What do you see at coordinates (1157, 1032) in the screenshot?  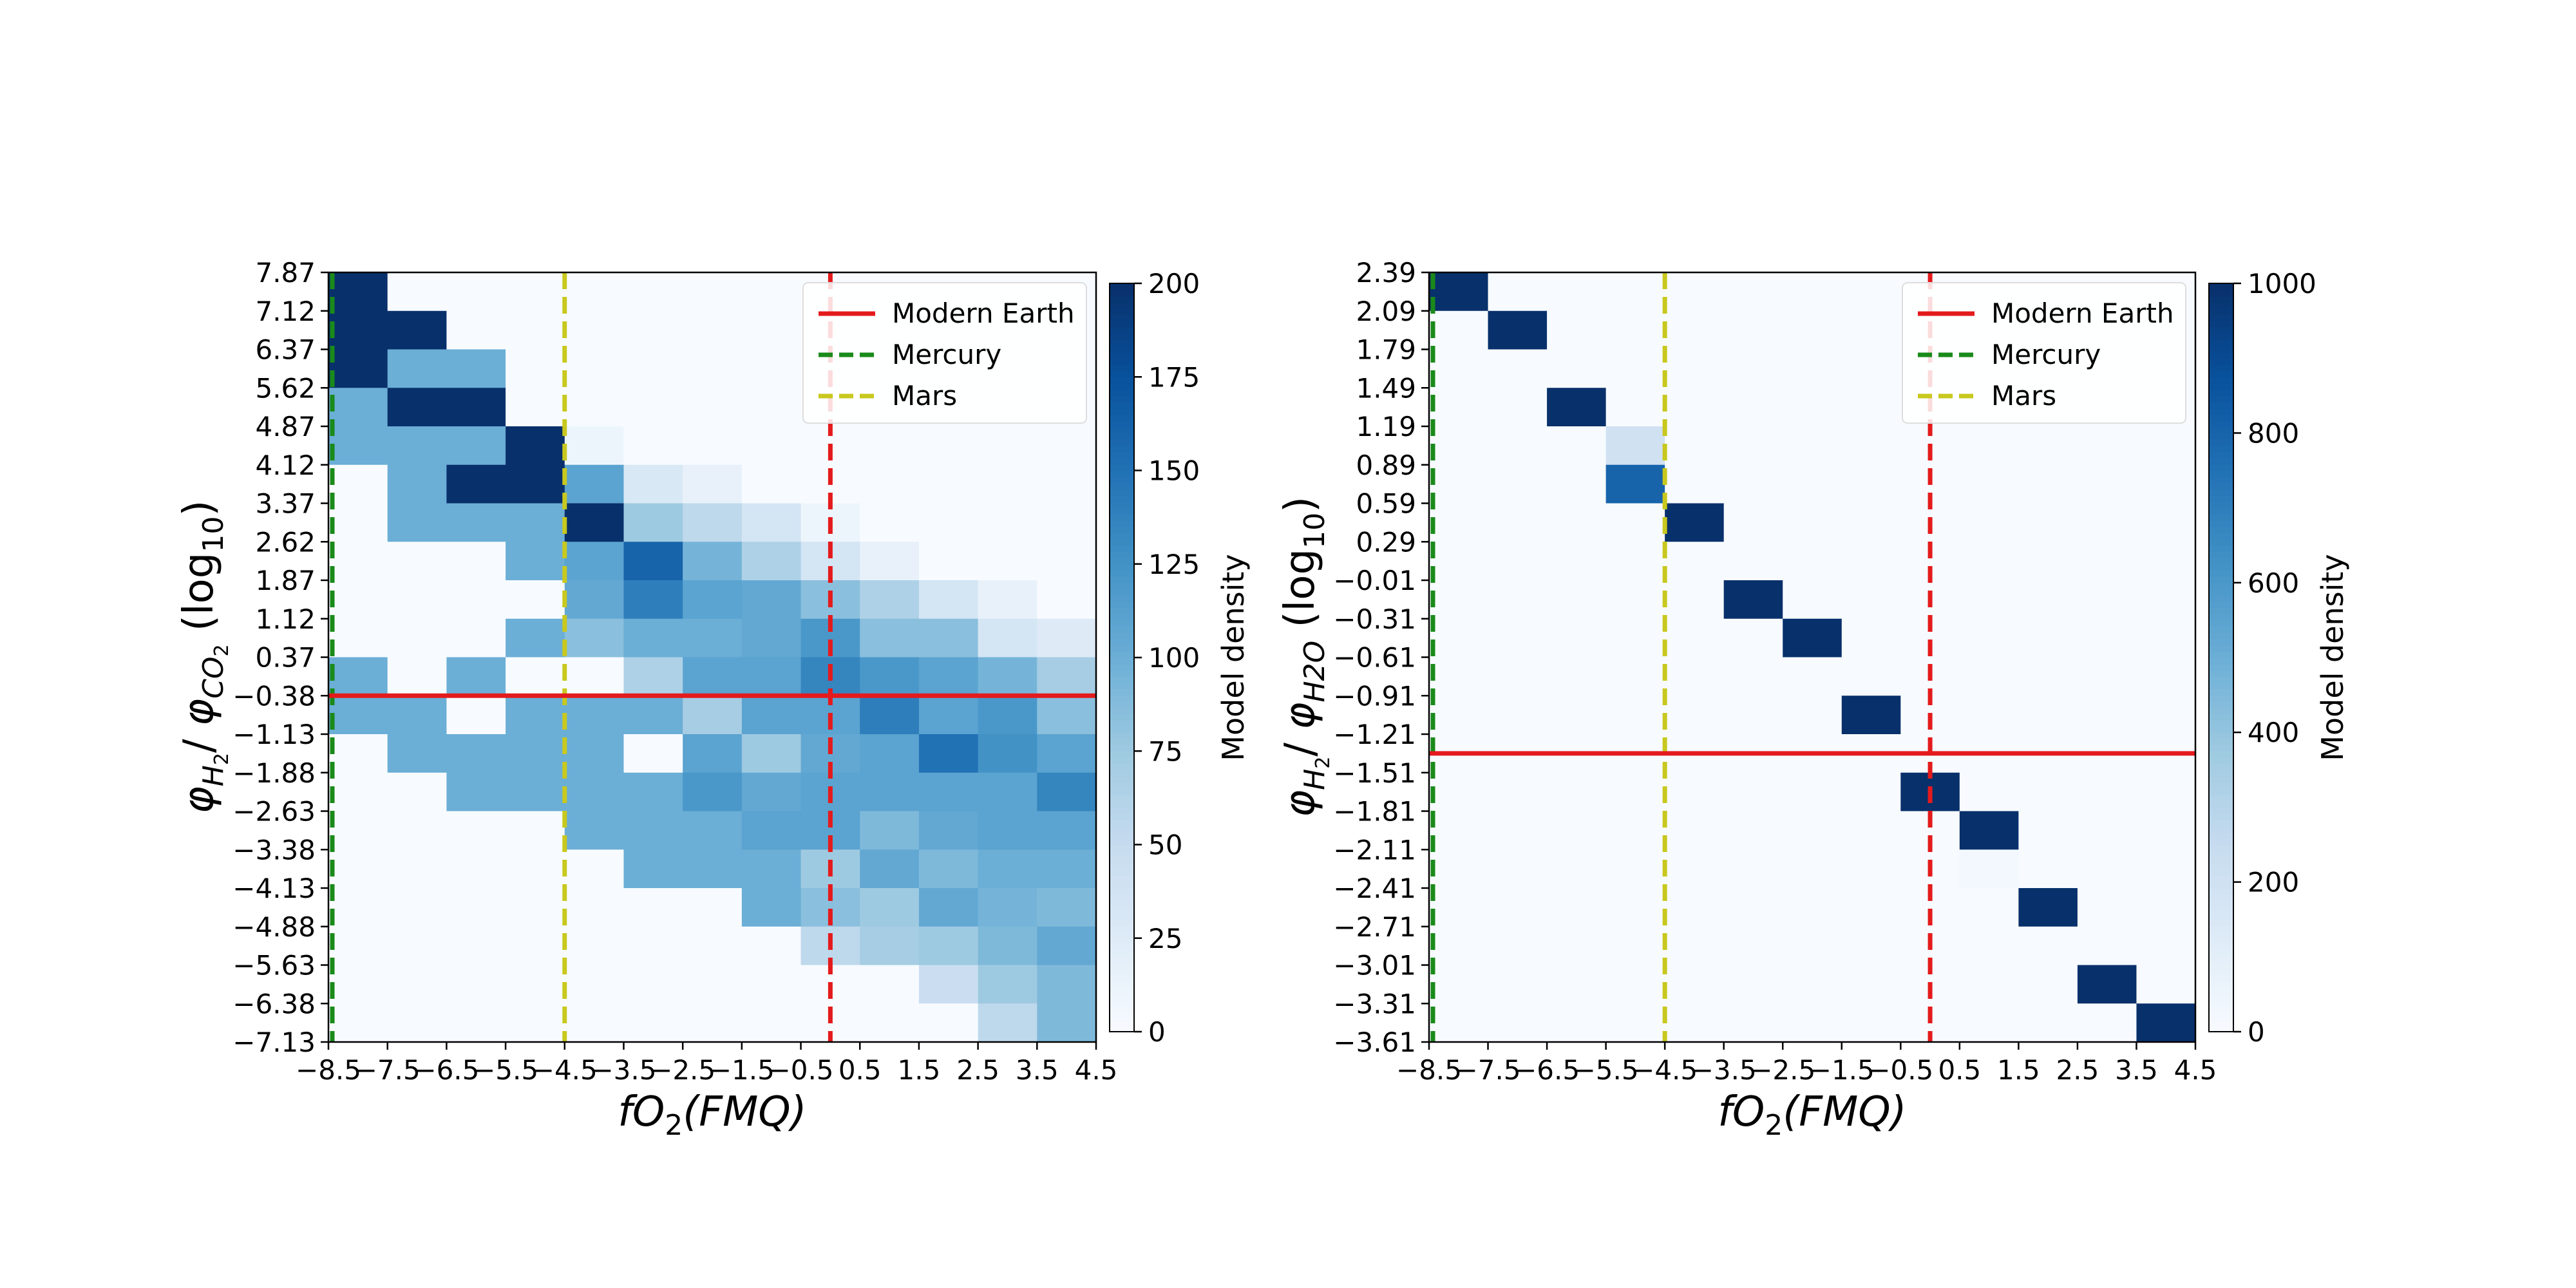 I see `colorbar-tick-label: 0` at bounding box center [1157, 1032].